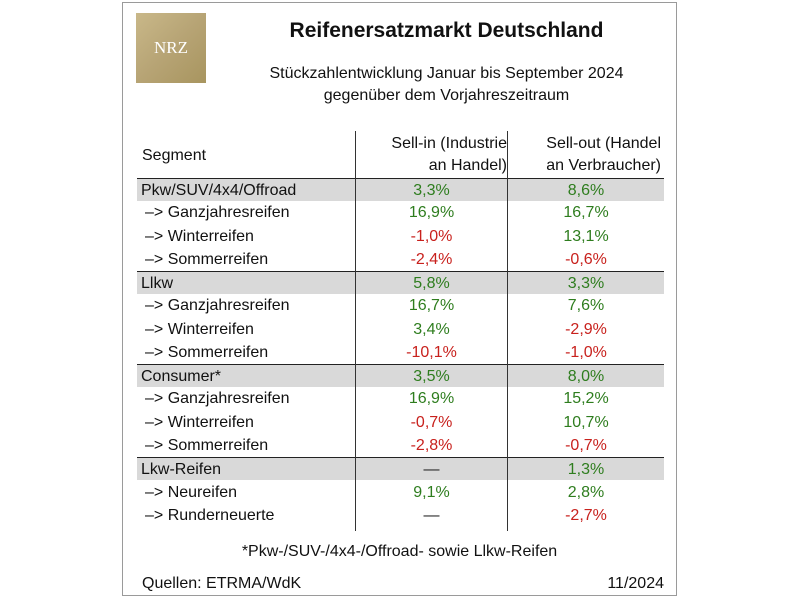 The width and height of the screenshot is (800, 600). Describe the element at coordinates (431, 236) in the screenshot. I see `sellin-value: -1,0%` at that location.